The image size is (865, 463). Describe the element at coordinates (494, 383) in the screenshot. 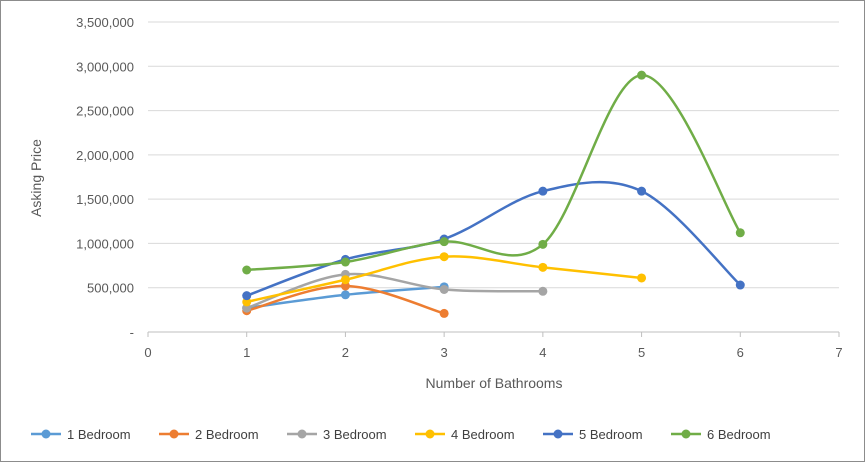

I see `x-axis-title: Number of Bathrooms` at that location.